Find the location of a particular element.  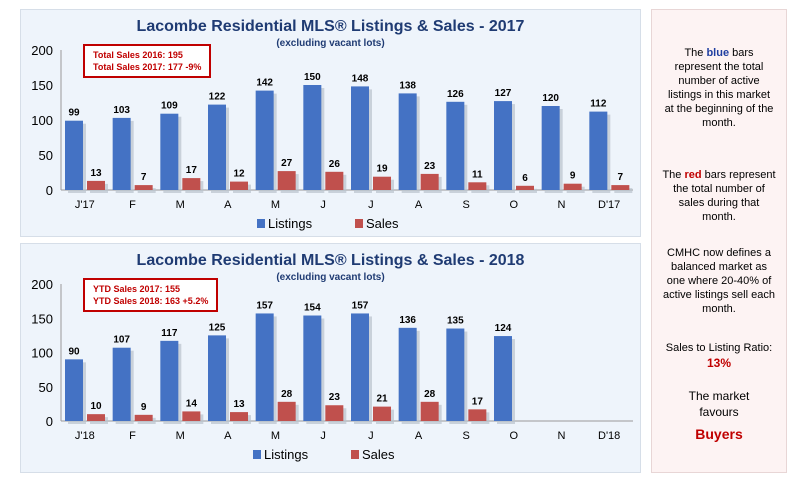

data-label: 120 is located at coordinates (550, 98).